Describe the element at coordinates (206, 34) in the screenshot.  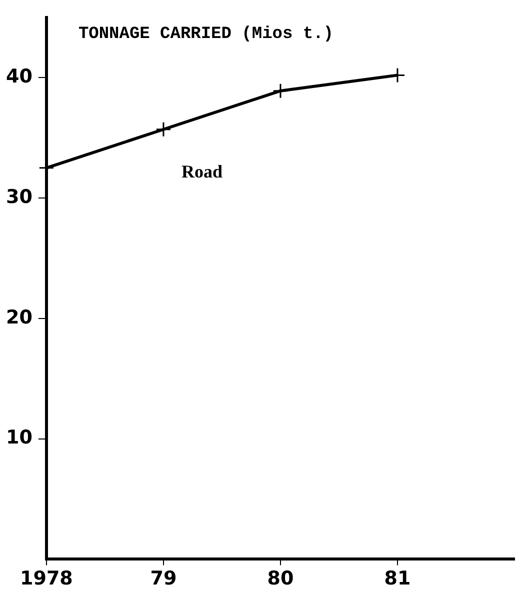
I see `text: TONNAGE CARRIED (Mios t.)` at that location.